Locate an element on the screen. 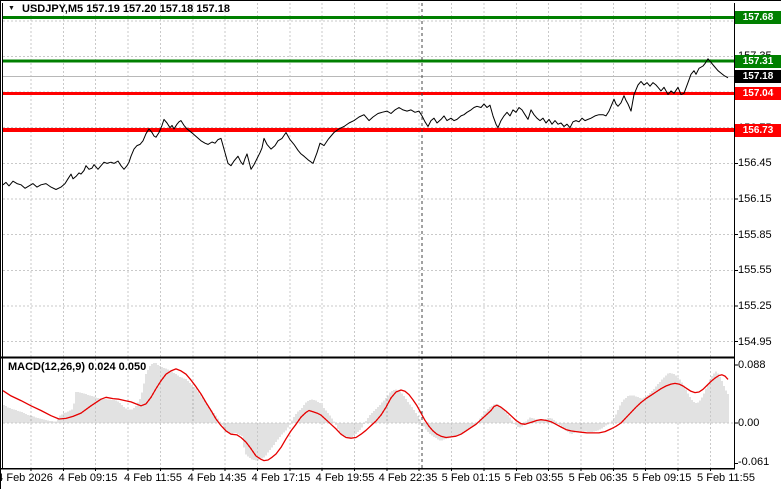  time-axis-label: 5 Feb 01:15 is located at coordinates (471, 478).